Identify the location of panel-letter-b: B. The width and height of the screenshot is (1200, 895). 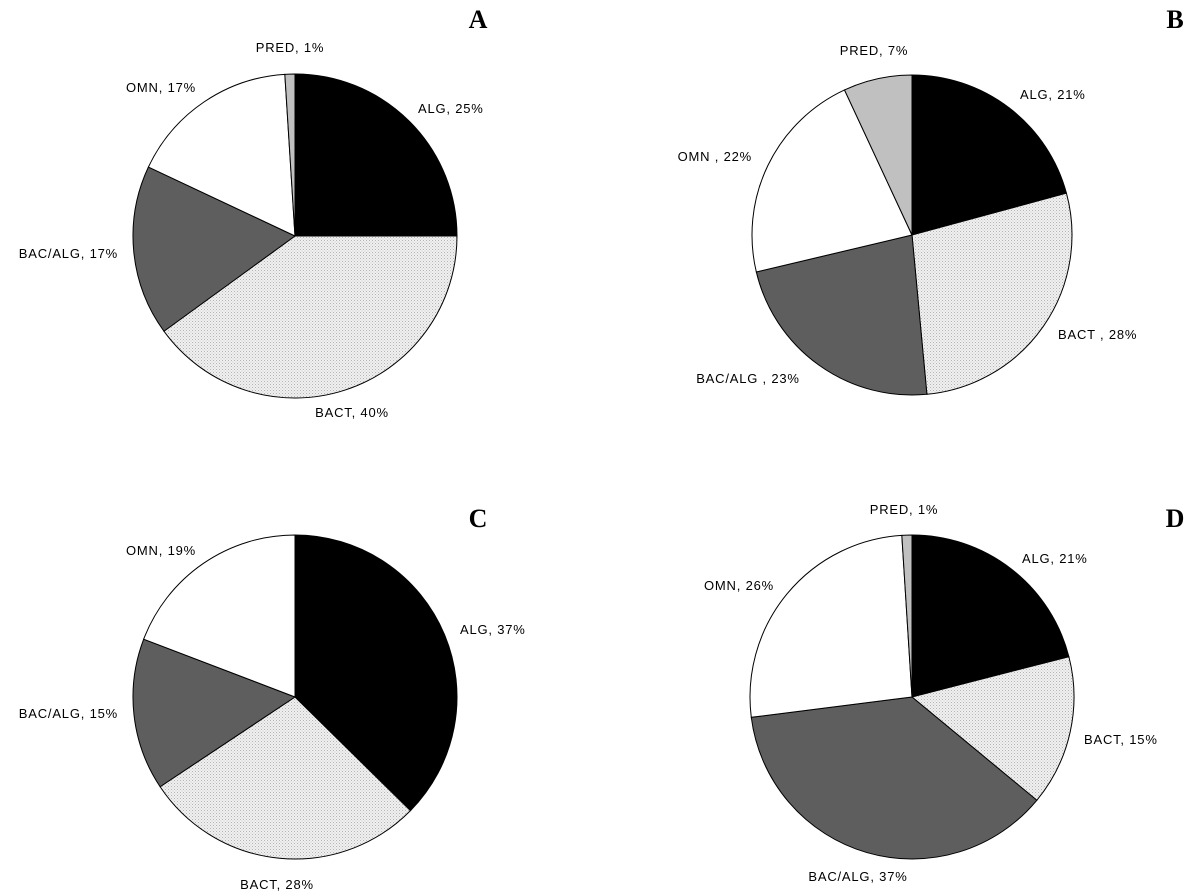
(1174, 19).